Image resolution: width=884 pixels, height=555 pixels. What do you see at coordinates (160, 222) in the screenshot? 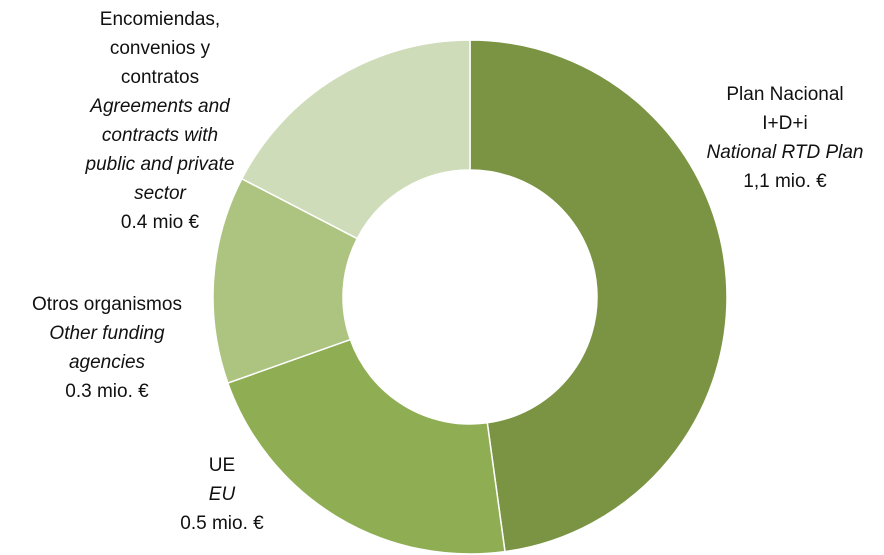
I see `value-label: 0.4 mio €` at bounding box center [160, 222].